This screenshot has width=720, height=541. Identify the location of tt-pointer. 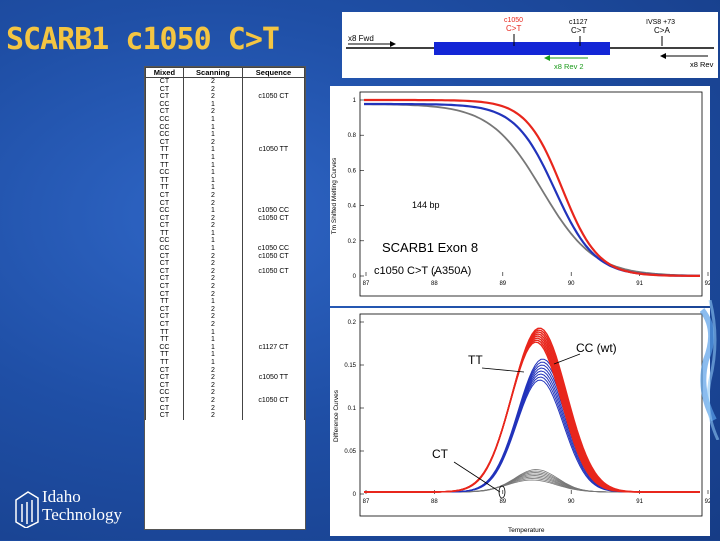
(503, 370).